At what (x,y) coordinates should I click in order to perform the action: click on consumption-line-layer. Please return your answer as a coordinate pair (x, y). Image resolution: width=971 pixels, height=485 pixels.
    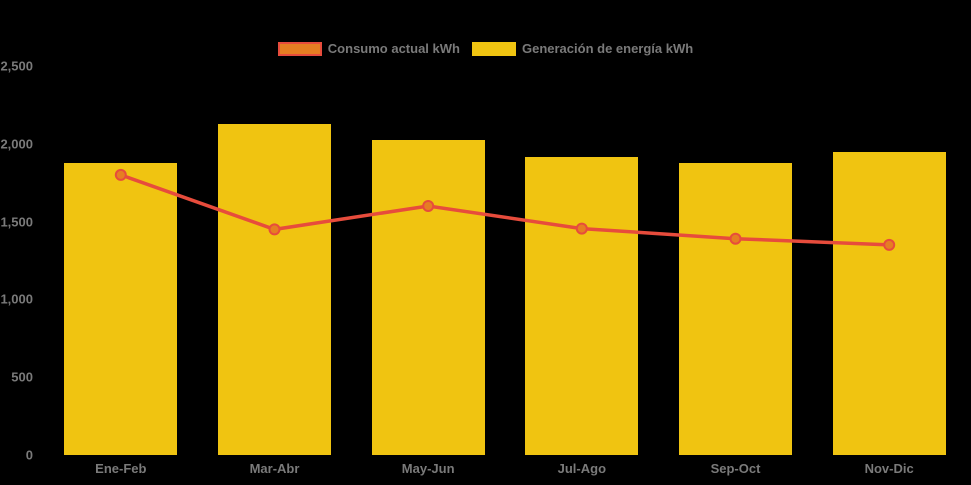
    Looking at the image, I should click on (505, 209).